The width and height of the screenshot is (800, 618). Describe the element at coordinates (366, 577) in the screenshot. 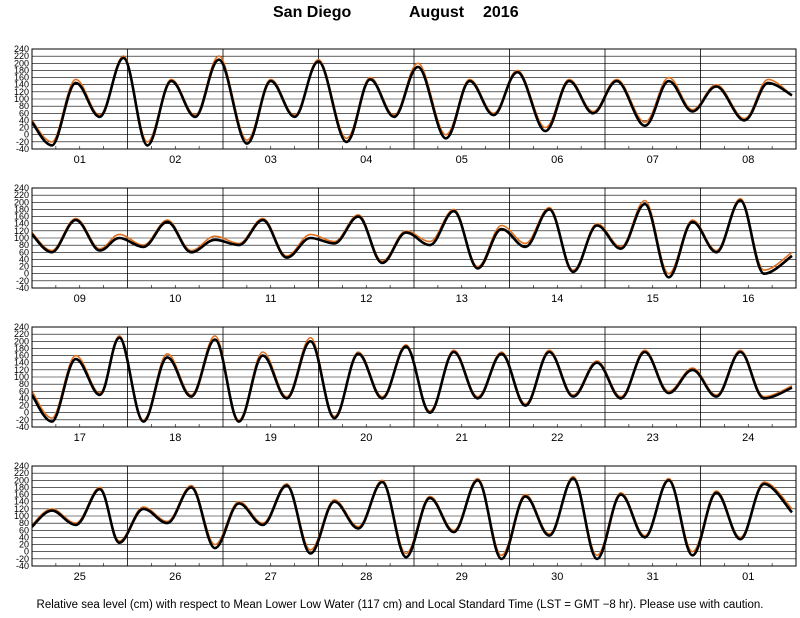

I see `day-label: 28` at that location.